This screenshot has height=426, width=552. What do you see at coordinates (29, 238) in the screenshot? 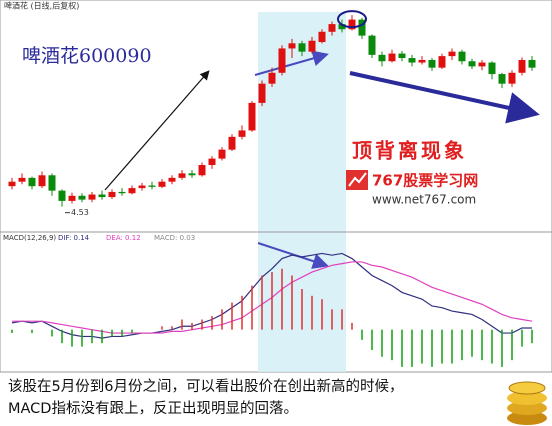
I see `macd-title: MACD(12,26,9)` at bounding box center [29, 238].